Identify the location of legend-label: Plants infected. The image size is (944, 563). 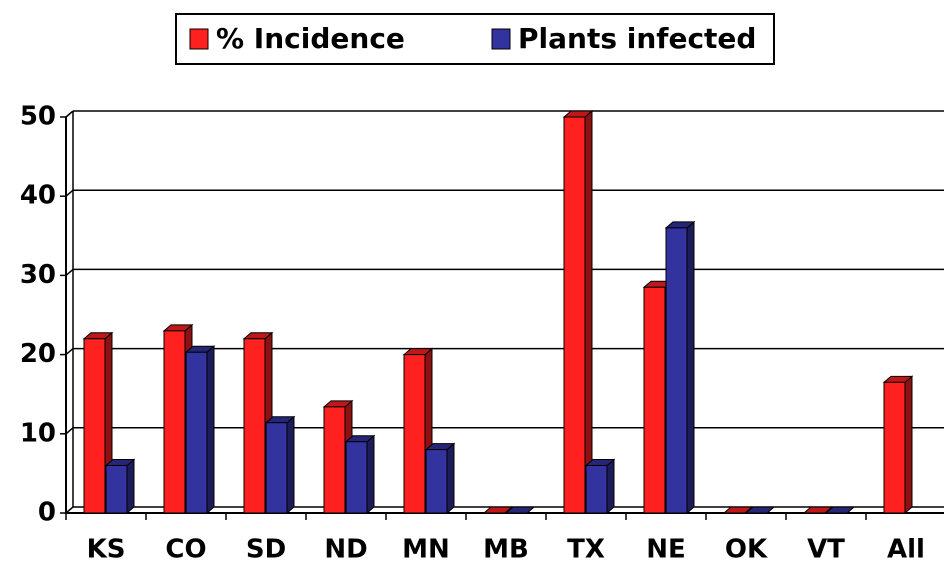
(637, 38).